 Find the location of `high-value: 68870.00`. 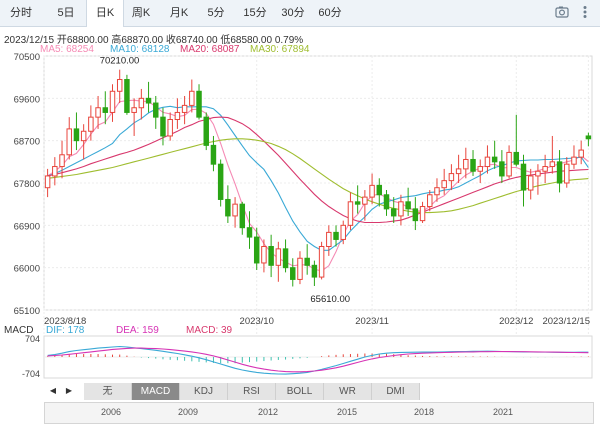

high-value: 68870.00 is located at coordinates (142, 40).